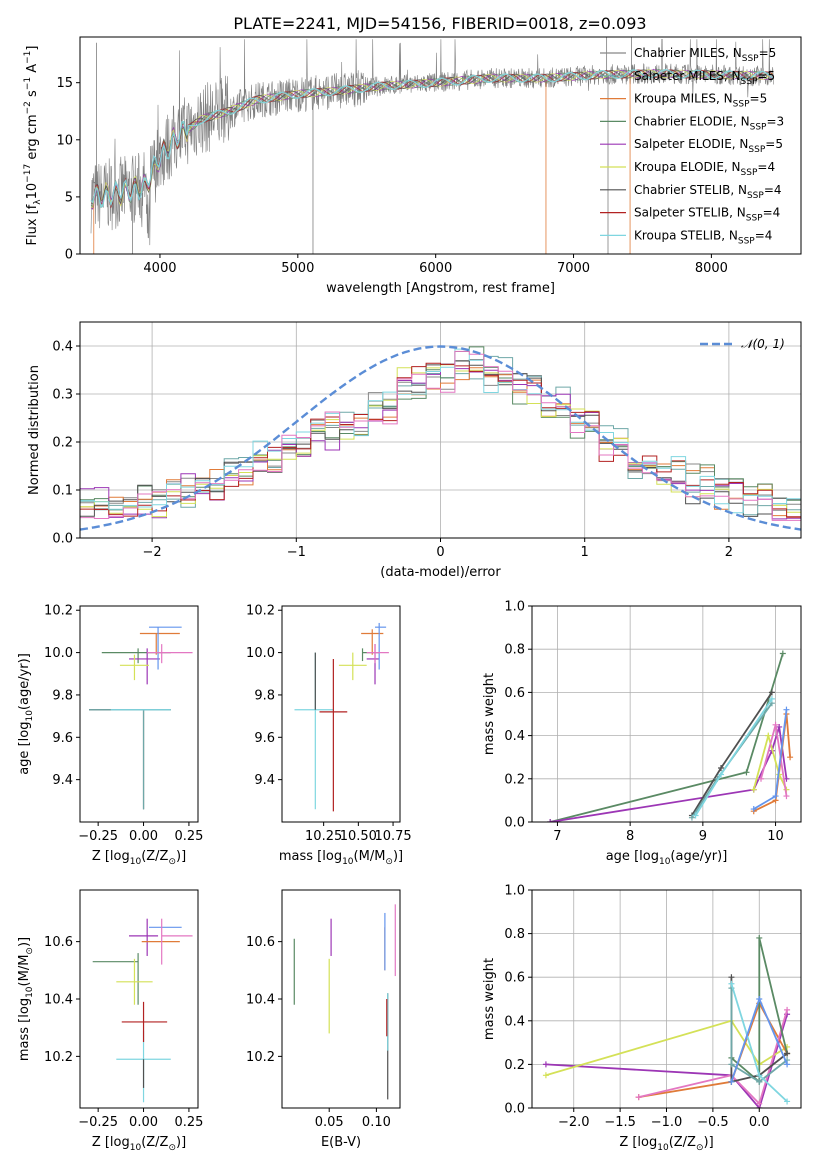  I want to click on model-spectrum, so click(431, 139).